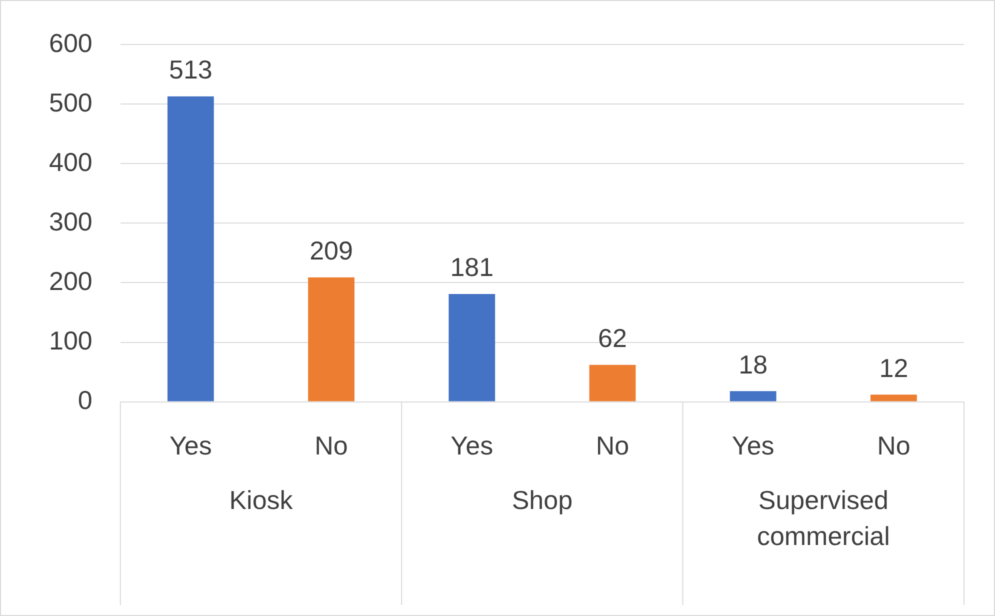 The image size is (995, 616). Describe the element at coordinates (753, 364) in the screenshot. I see `data-label: 18` at that location.